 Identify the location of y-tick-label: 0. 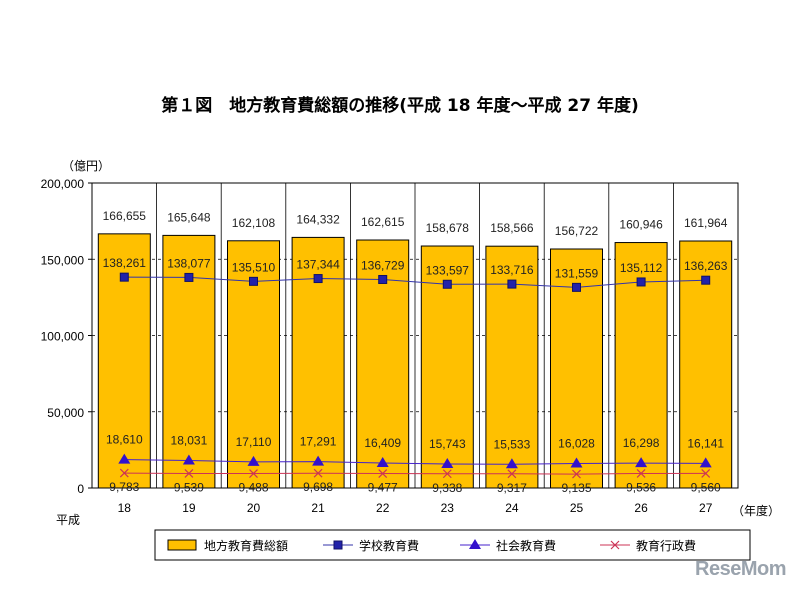
(80, 489).